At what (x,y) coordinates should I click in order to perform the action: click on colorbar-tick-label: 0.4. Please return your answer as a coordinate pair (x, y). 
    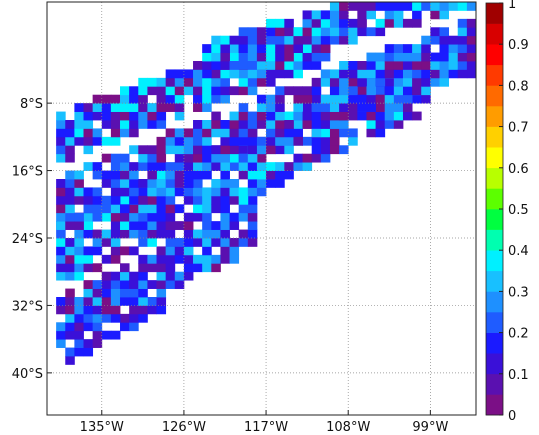
    Looking at the image, I should click on (518, 251).